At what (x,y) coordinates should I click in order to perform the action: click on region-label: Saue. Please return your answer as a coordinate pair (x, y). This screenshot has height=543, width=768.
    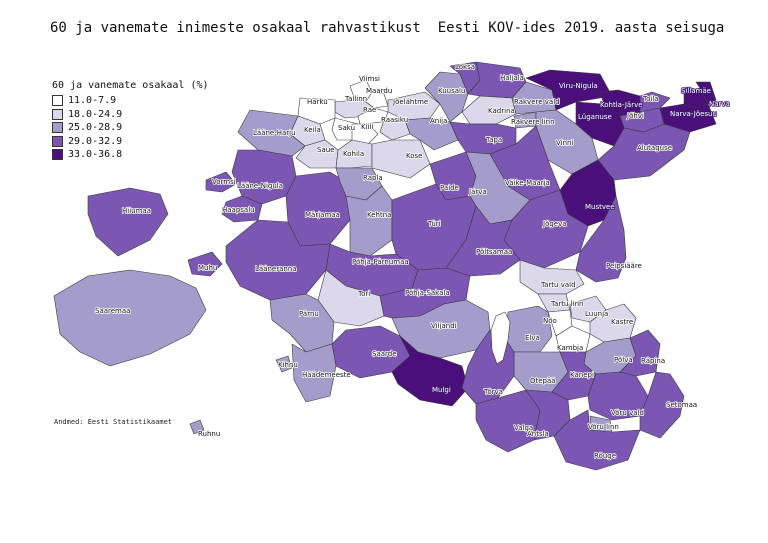
    Looking at the image, I should click on (325, 150).